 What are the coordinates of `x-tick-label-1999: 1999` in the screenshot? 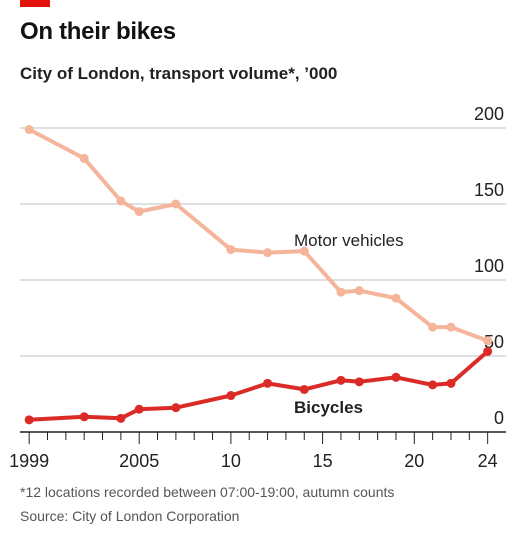 It's located at (29, 461).